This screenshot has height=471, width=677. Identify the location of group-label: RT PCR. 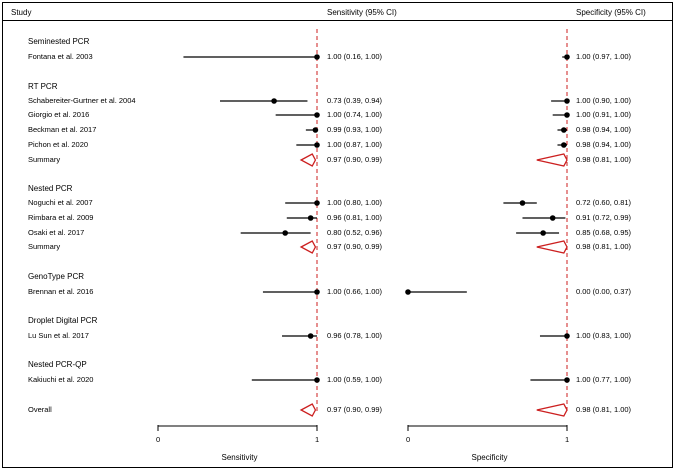
(43, 86).